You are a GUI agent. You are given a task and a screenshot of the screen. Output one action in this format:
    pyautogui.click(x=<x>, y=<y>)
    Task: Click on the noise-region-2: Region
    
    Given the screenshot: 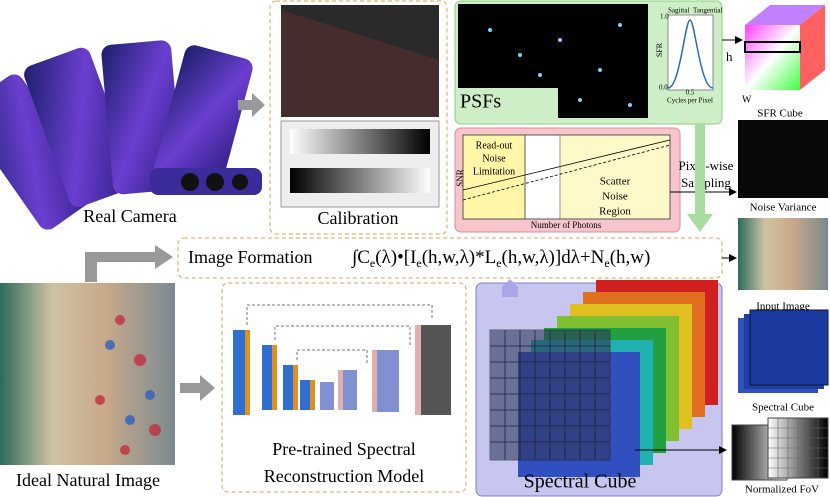 What is the action you would take?
    pyautogui.click(x=615, y=212)
    